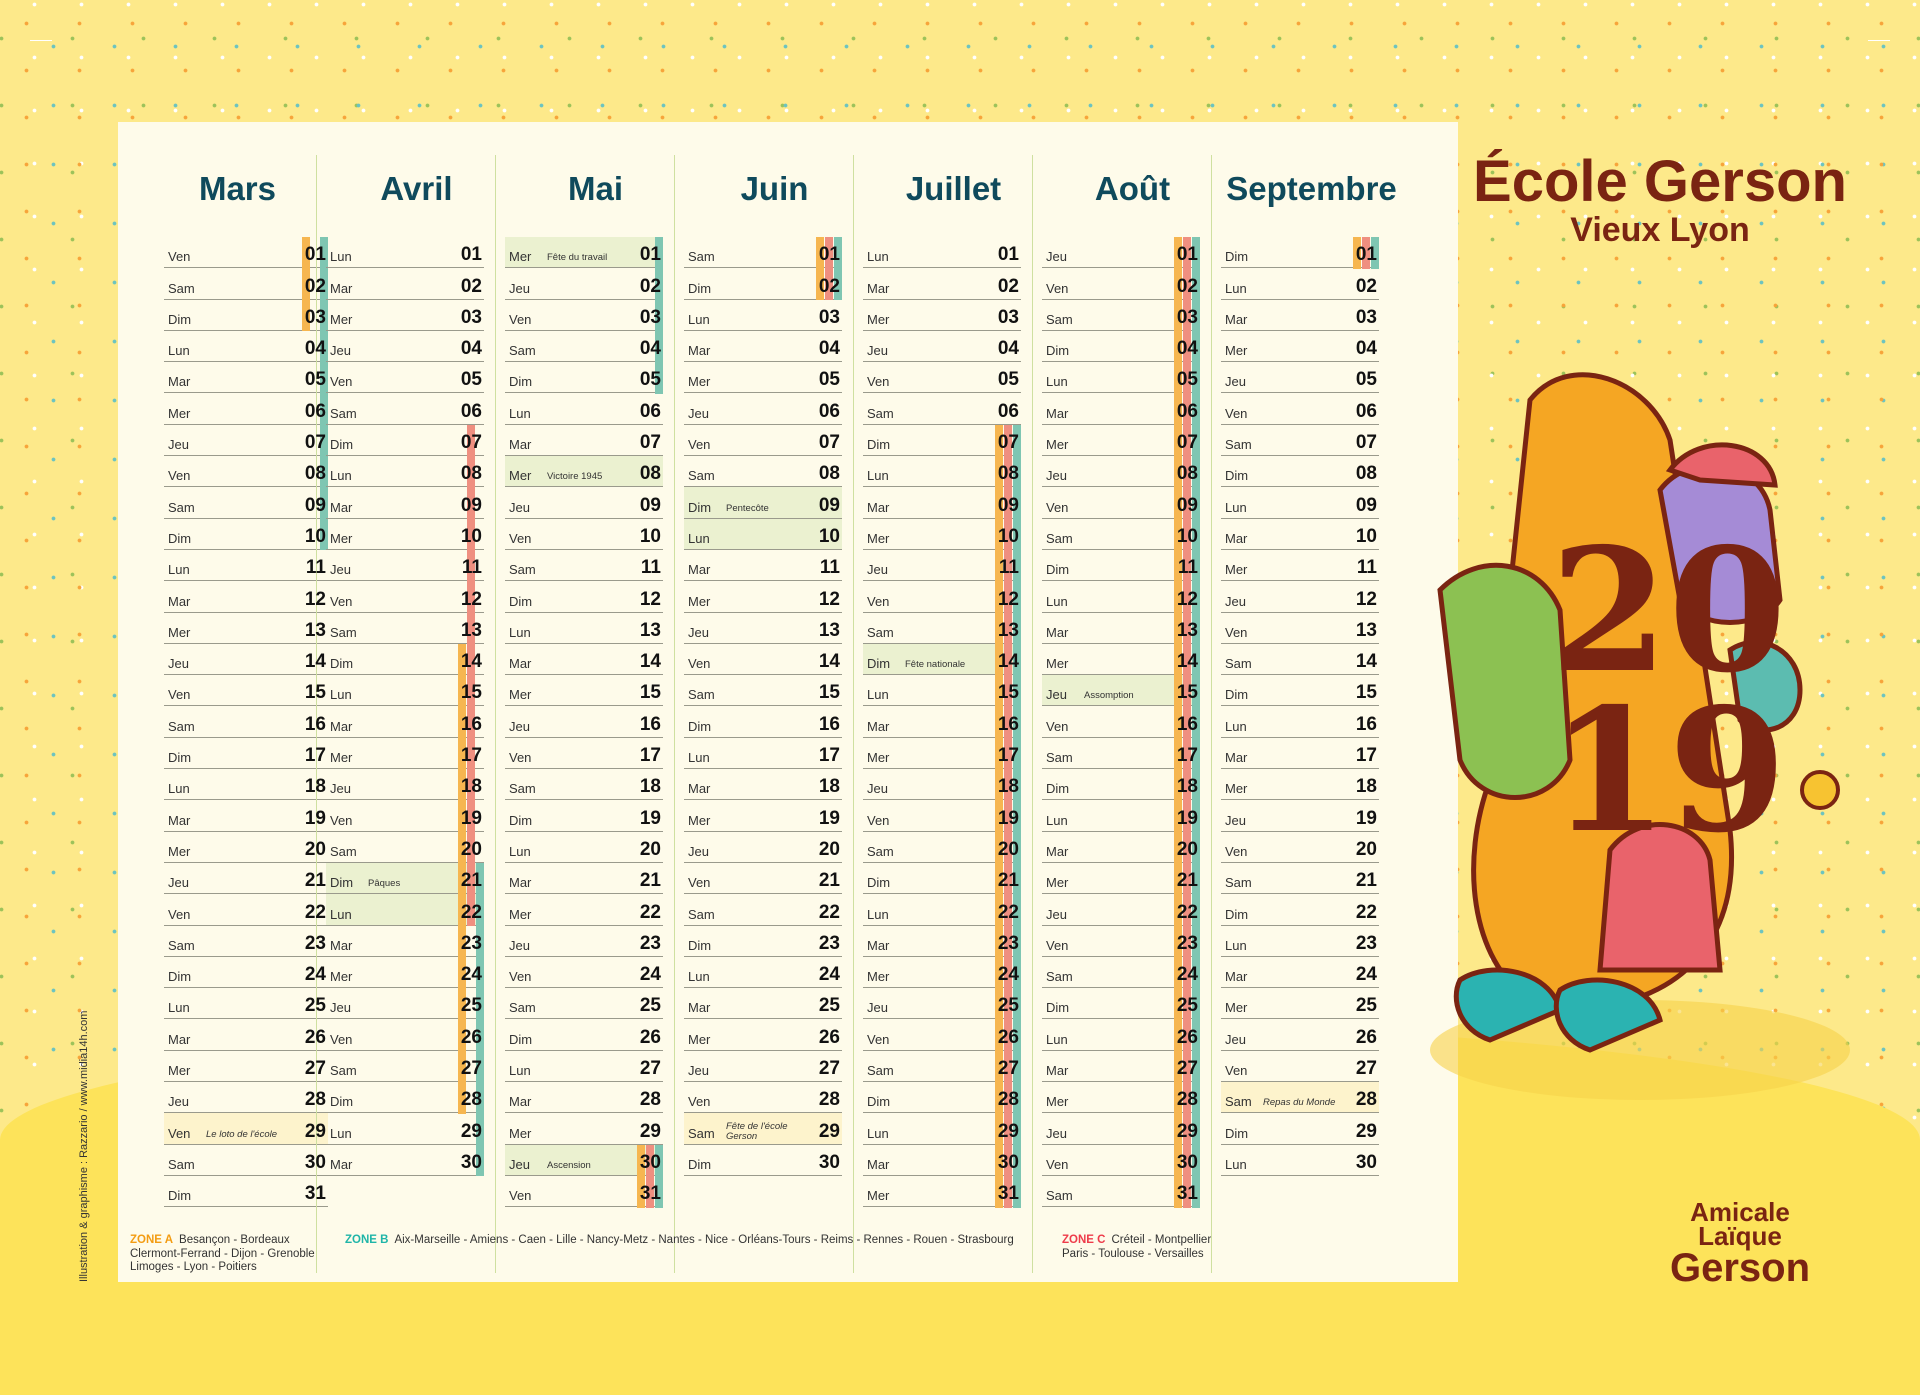 The image size is (1920, 1395). Describe the element at coordinates (405, 597) in the screenshot. I see `day-row: Ven 12` at that location.